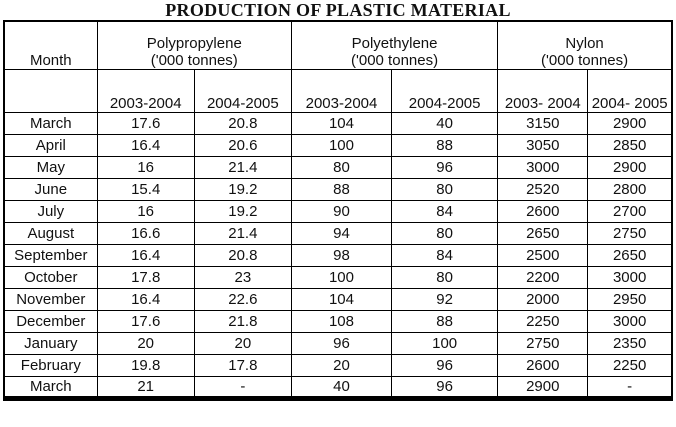  What do you see at coordinates (630, 211) in the screenshot?
I see `value-cell: 2700` at bounding box center [630, 211].